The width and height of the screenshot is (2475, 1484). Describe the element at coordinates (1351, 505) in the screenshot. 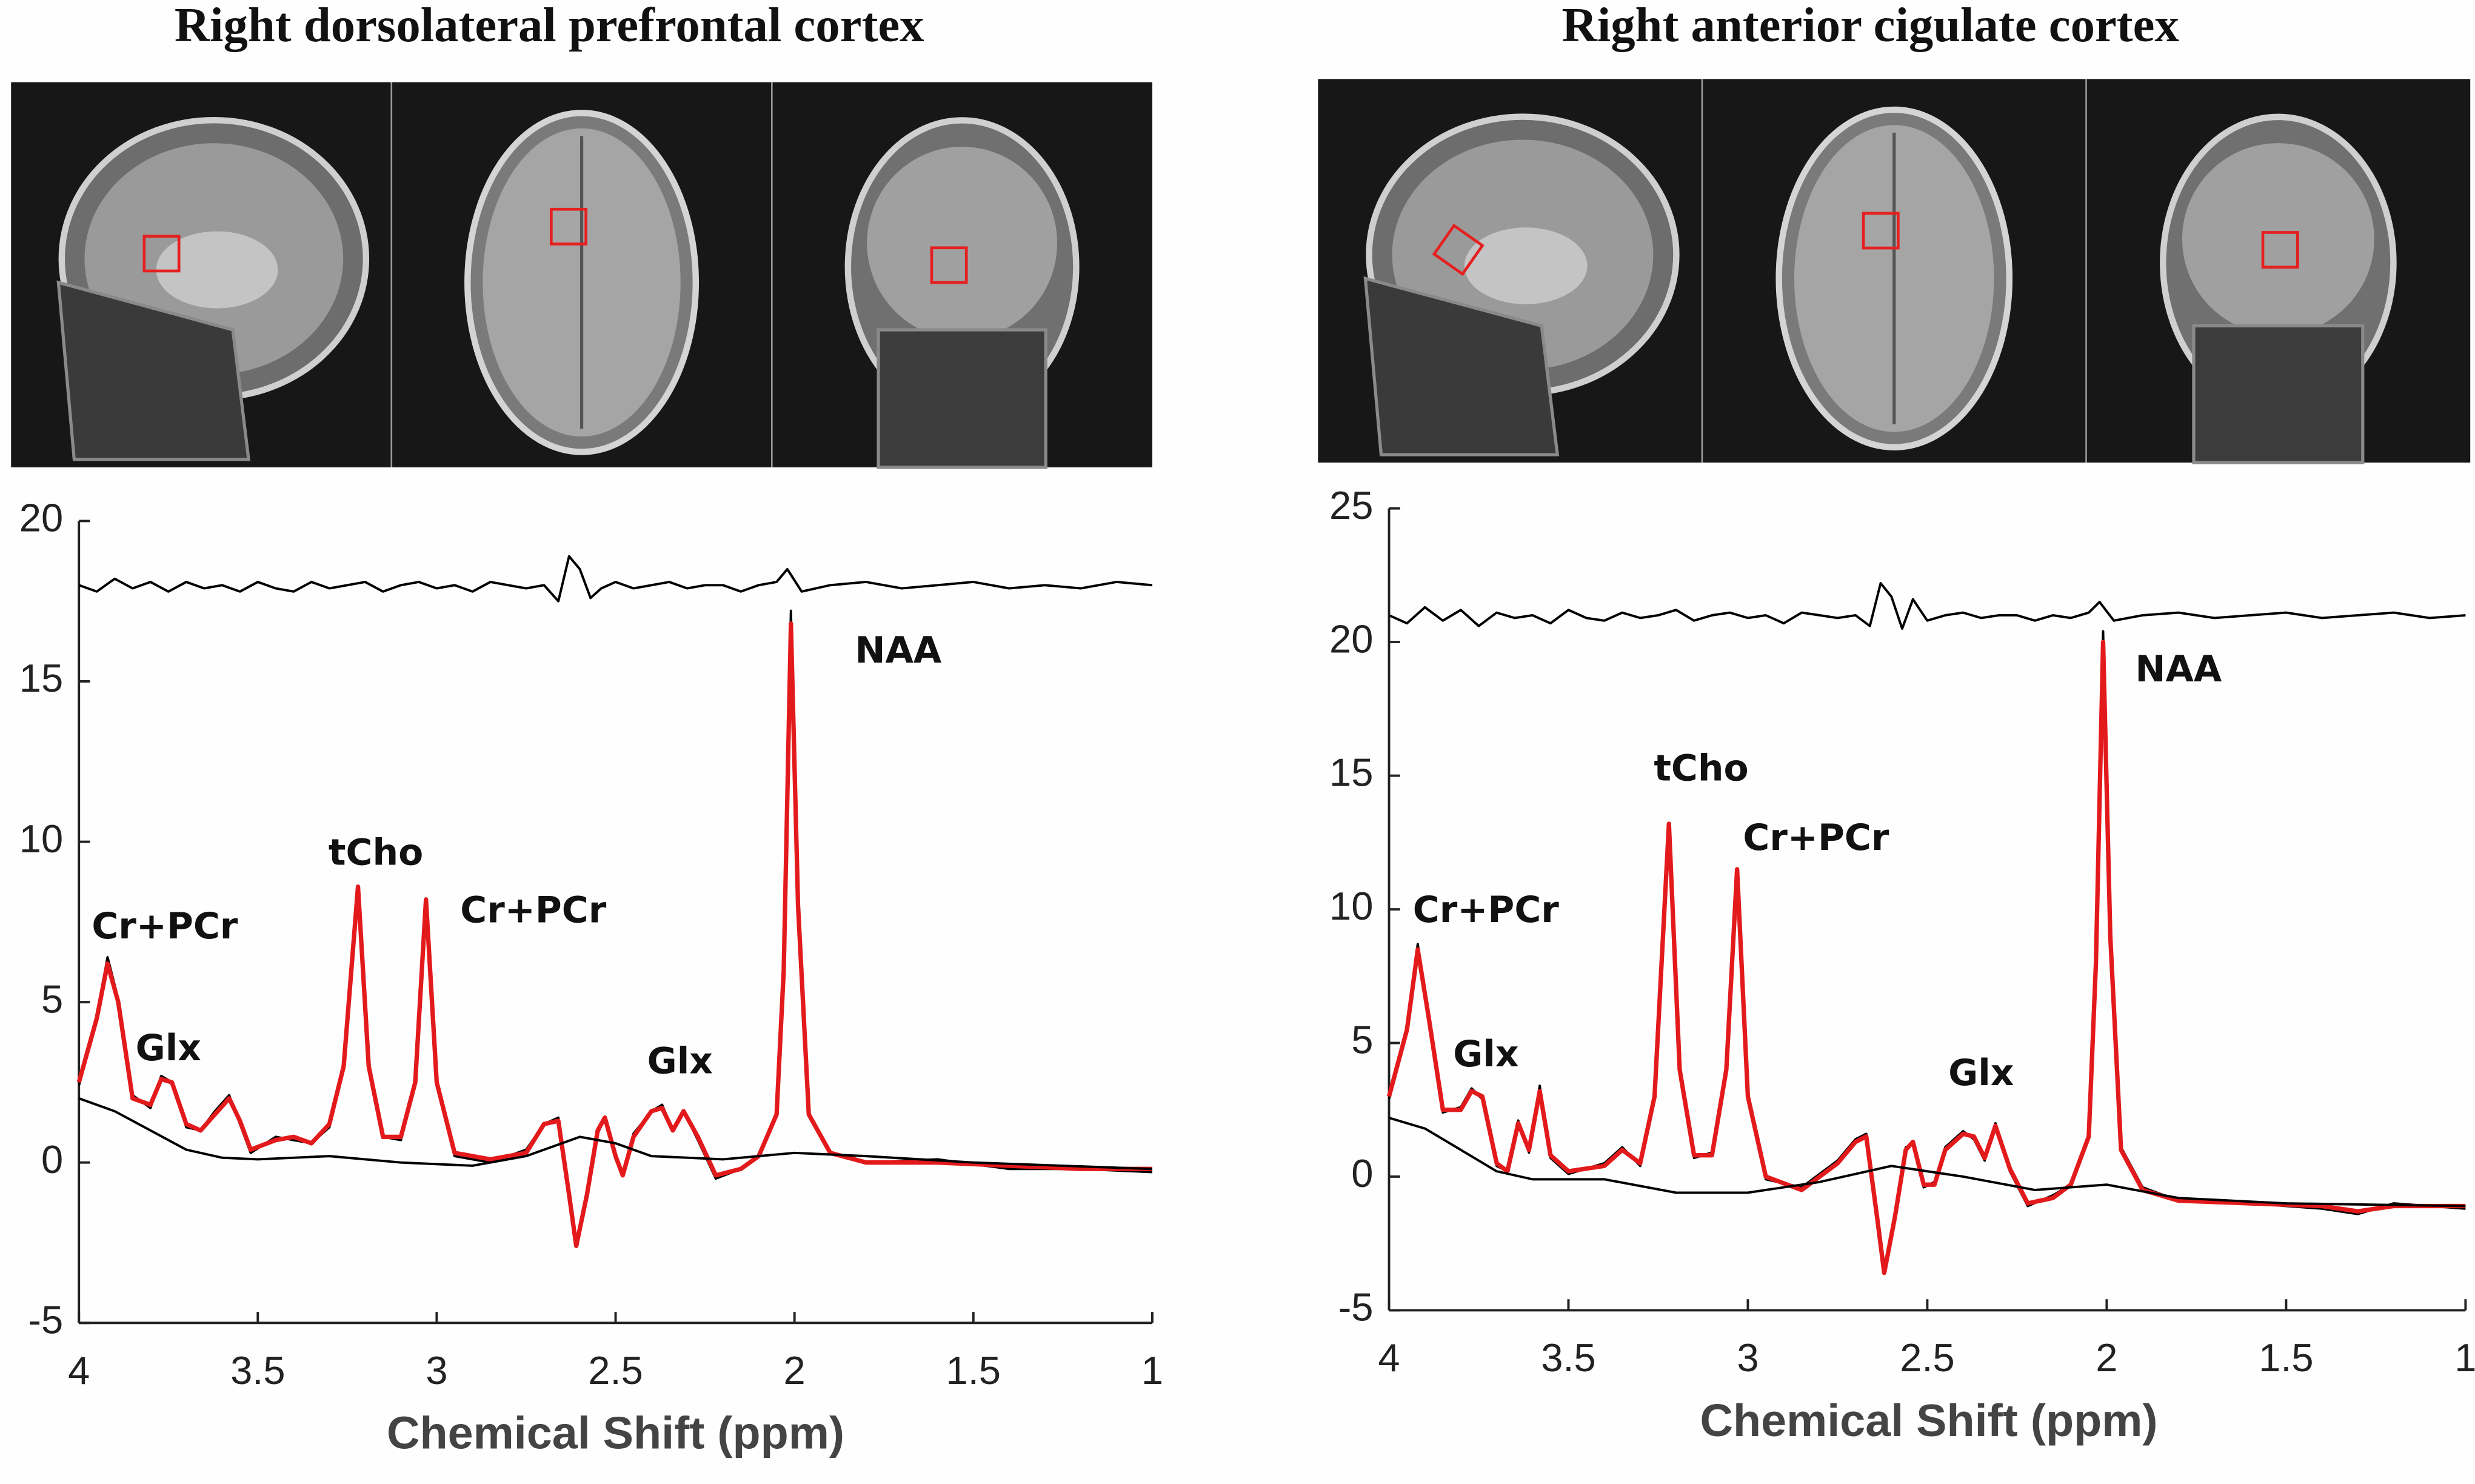

I see `y-tick-label: 25` at that location.